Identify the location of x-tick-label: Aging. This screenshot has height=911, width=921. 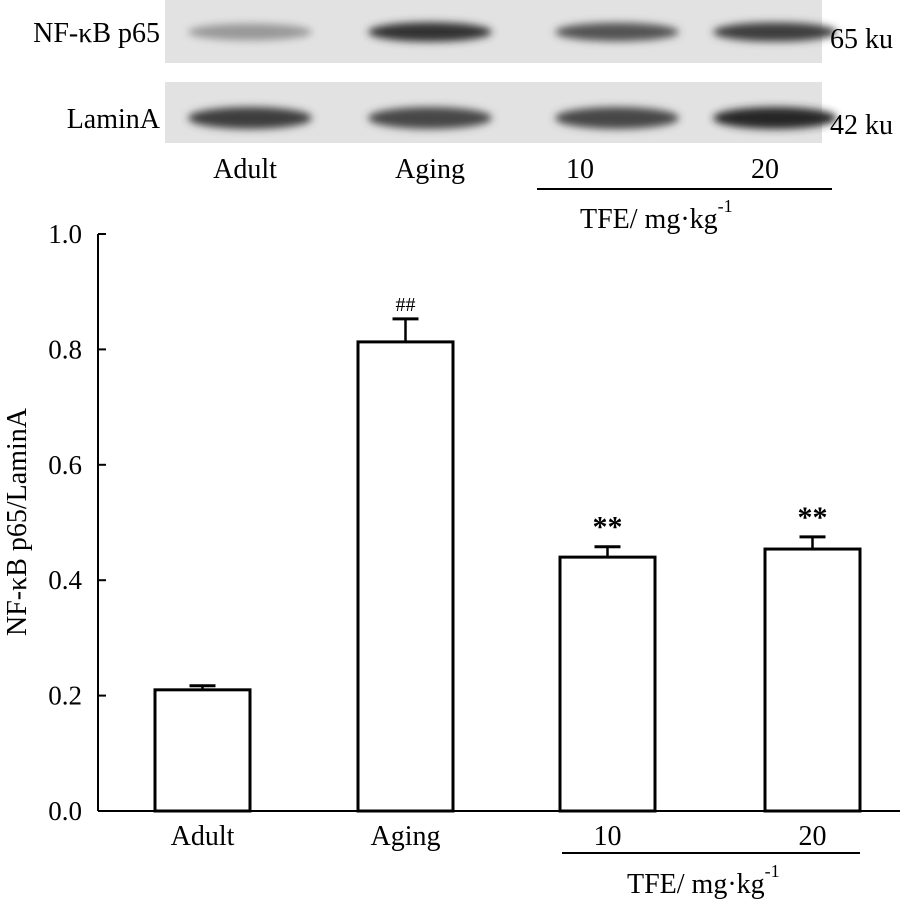
(406, 836).